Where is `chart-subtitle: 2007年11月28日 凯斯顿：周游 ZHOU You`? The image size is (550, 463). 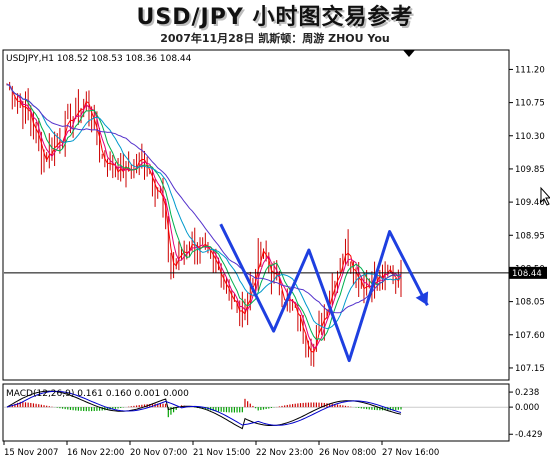 chart-subtitle: 2007年11月28日 凯斯顿：周游 ZHOU You is located at coordinates (275, 38).